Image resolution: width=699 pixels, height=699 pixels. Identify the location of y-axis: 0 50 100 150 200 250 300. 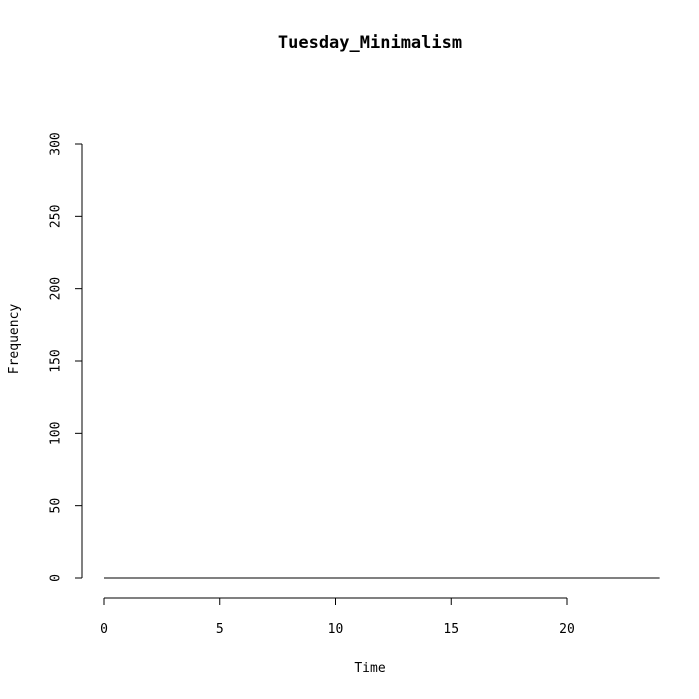
(66, 357).